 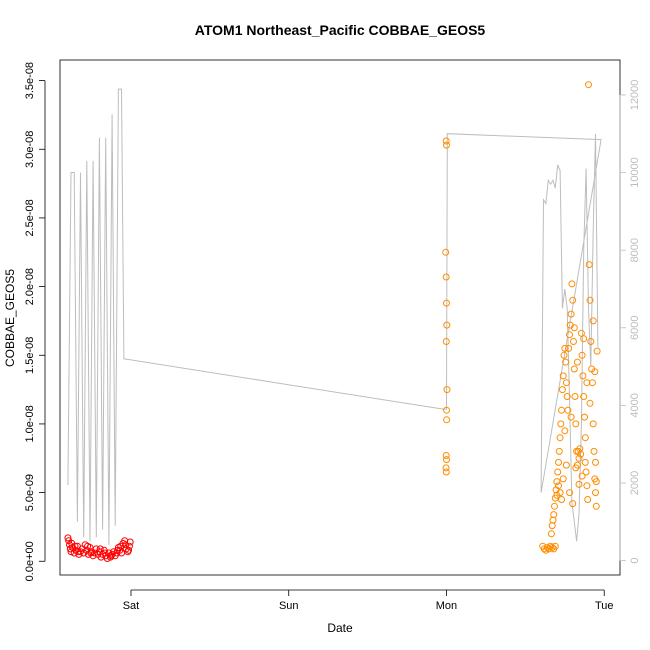 I want to click on x-tick-label: Tue, so click(x=604, y=606).